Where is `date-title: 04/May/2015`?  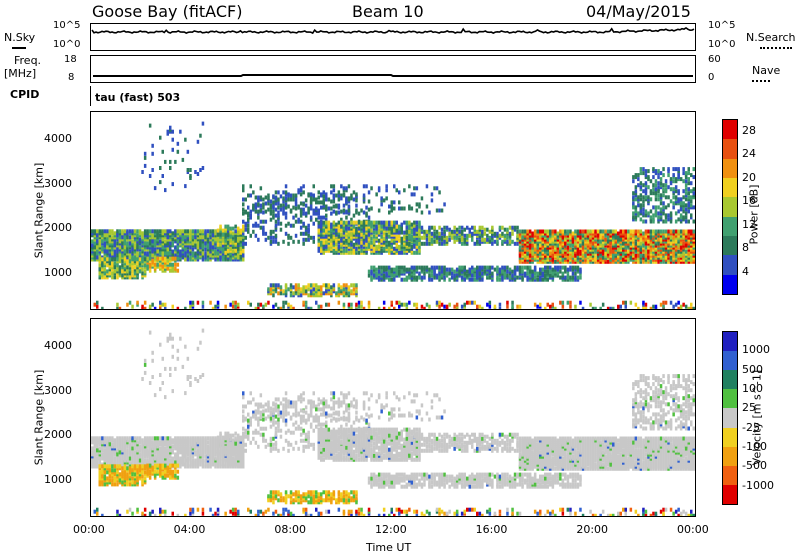 date-title: 04/May/2015 is located at coordinates (638, 11).